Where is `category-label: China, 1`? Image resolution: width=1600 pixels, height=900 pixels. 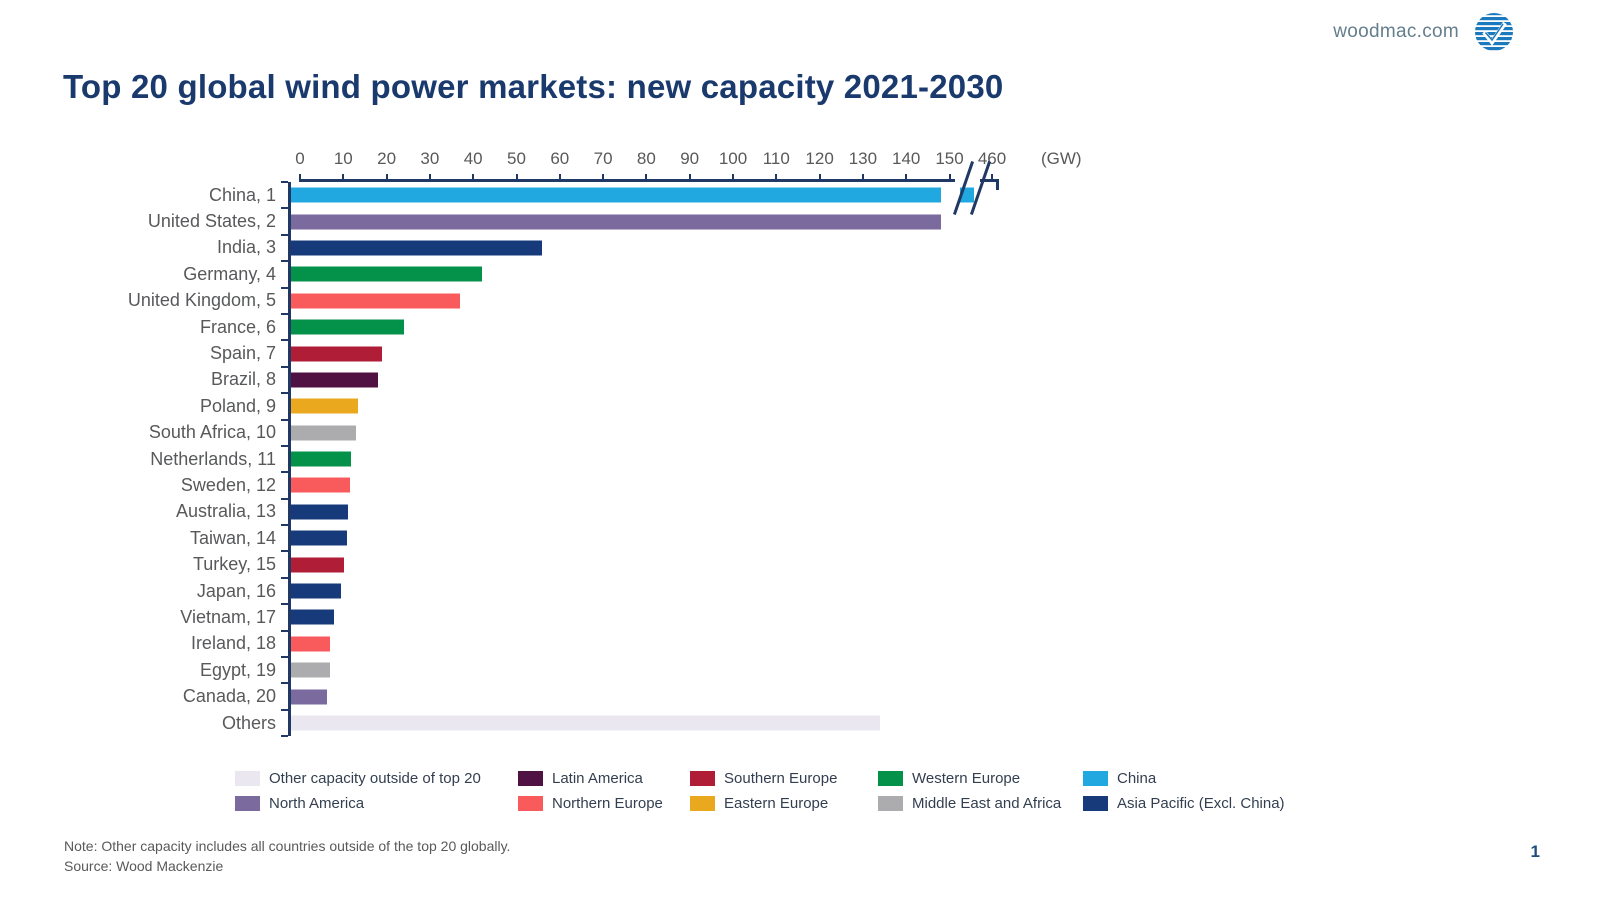
category-label: China, 1 is located at coordinates (242, 194).